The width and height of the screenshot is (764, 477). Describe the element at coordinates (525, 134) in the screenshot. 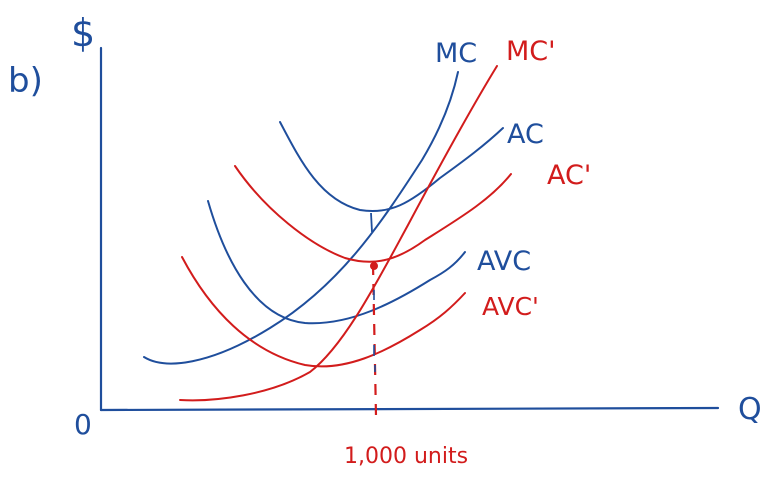

I see `ac-label: AC` at that location.